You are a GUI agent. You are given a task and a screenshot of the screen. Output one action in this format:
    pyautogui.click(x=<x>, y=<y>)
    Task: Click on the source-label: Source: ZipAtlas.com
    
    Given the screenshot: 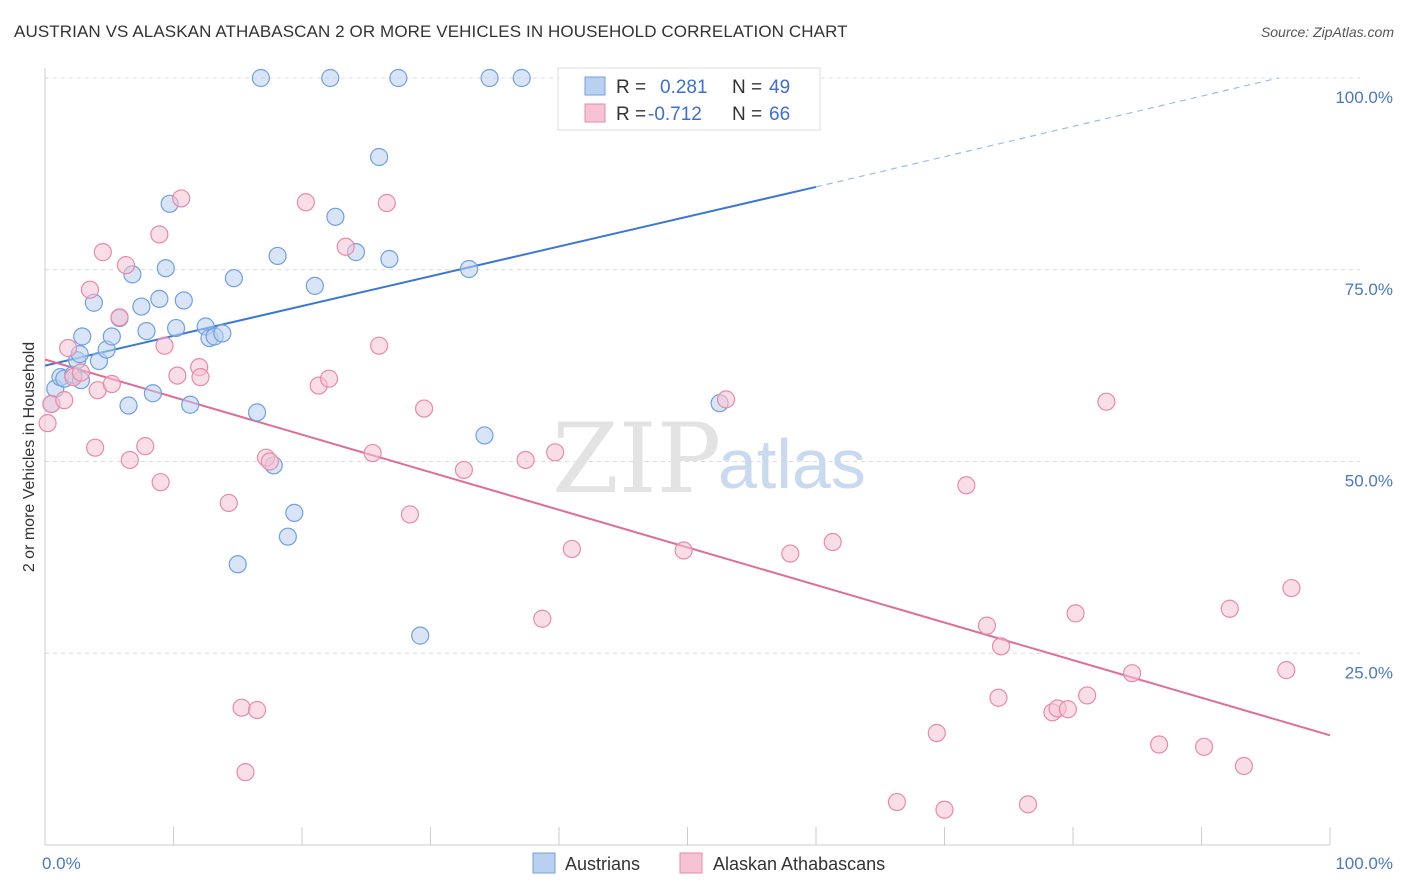 What is the action you would take?
    pyautogui.click(x=1327, y=32)
    